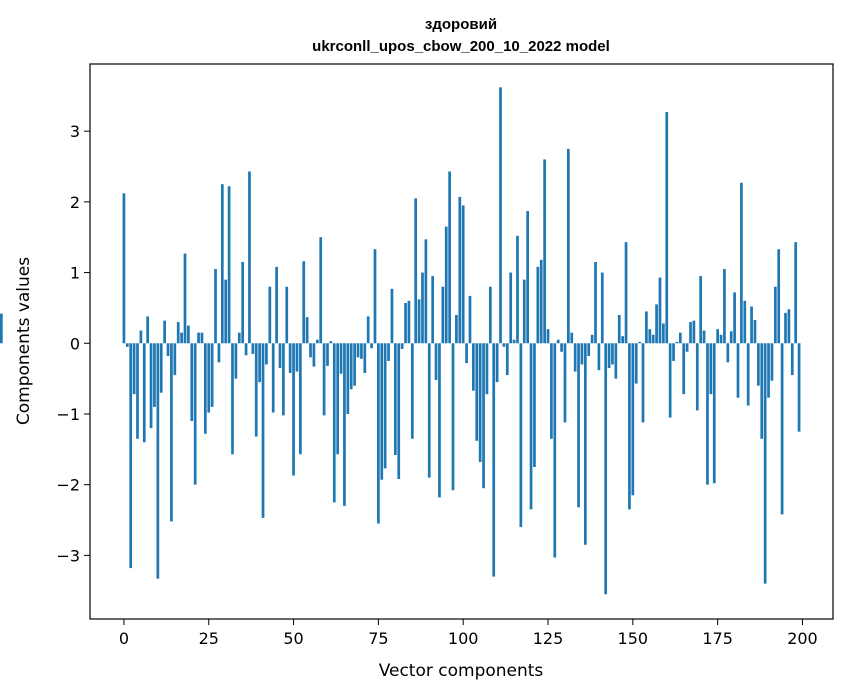 This screenshot has height=696, width=847. I want to click on chart-title-line1: здоровий, so click(461, 24).